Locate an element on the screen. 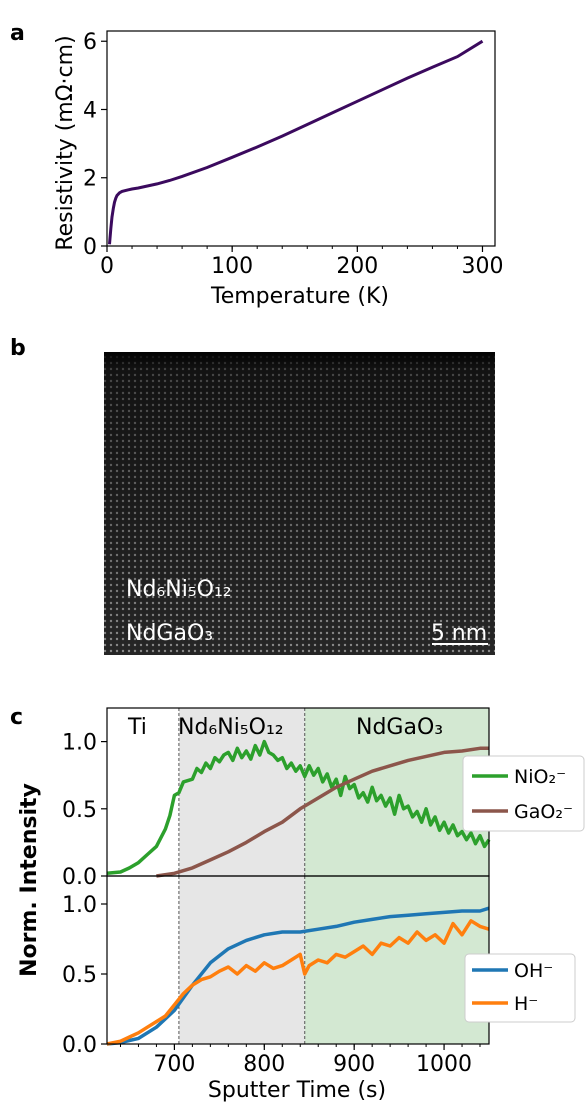 The width and height of the screenshot is (587, 1104). y-tick-label: 0 is located at coordinates (90, 247).